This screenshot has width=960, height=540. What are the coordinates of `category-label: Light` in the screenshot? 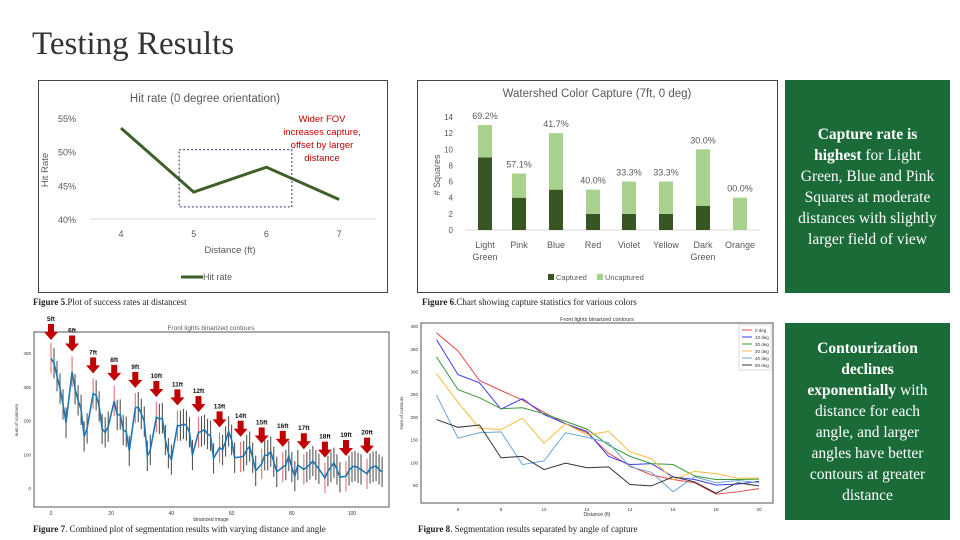 It's located at (485, 245).